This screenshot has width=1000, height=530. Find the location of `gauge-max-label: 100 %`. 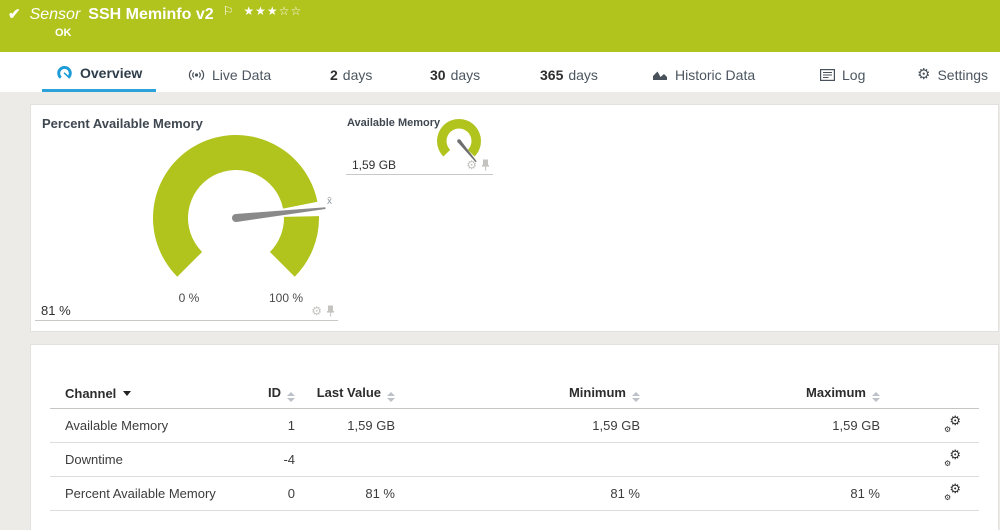

gauge-max-label: 100 % is located at coordinates (286, 298).